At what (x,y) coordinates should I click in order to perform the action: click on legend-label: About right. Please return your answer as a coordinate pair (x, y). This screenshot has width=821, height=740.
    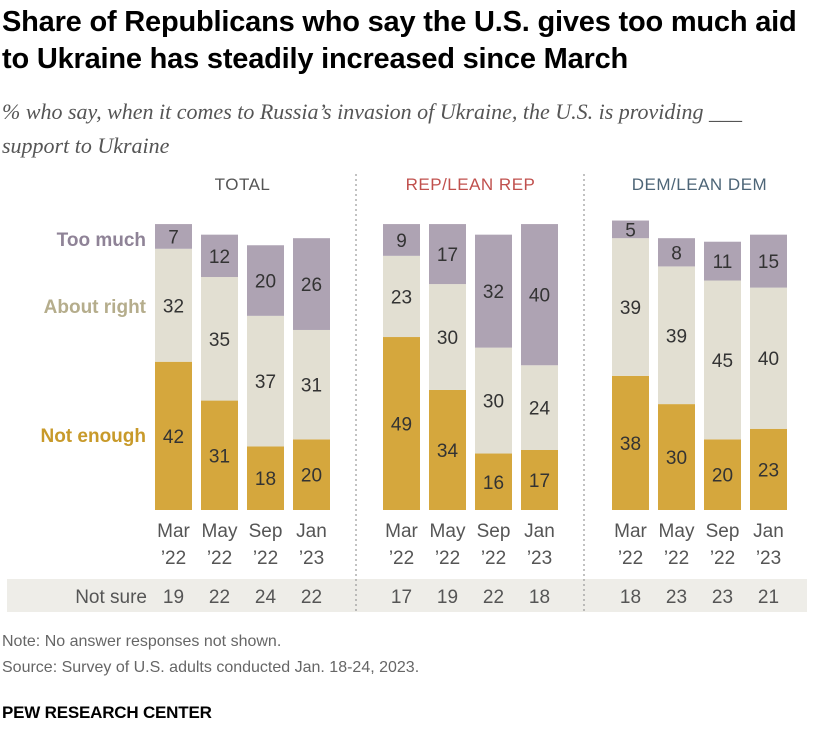
    Looking at the image, I should click on (95, 307).